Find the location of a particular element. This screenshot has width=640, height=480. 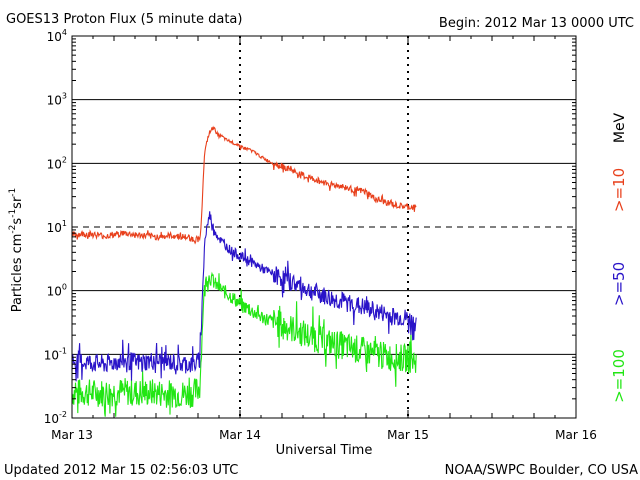

x-tick-label: Mar 14 is located at coordinates (240, 435).